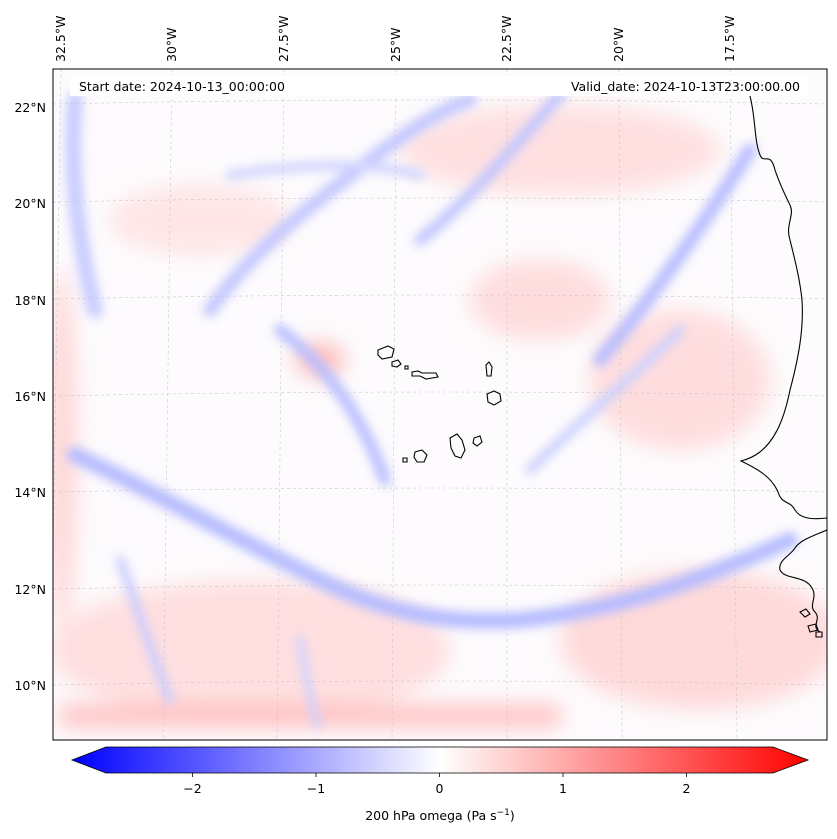 This screenshot has height=839, width=837. I want to click on blue-band-north, so click(325, 170).